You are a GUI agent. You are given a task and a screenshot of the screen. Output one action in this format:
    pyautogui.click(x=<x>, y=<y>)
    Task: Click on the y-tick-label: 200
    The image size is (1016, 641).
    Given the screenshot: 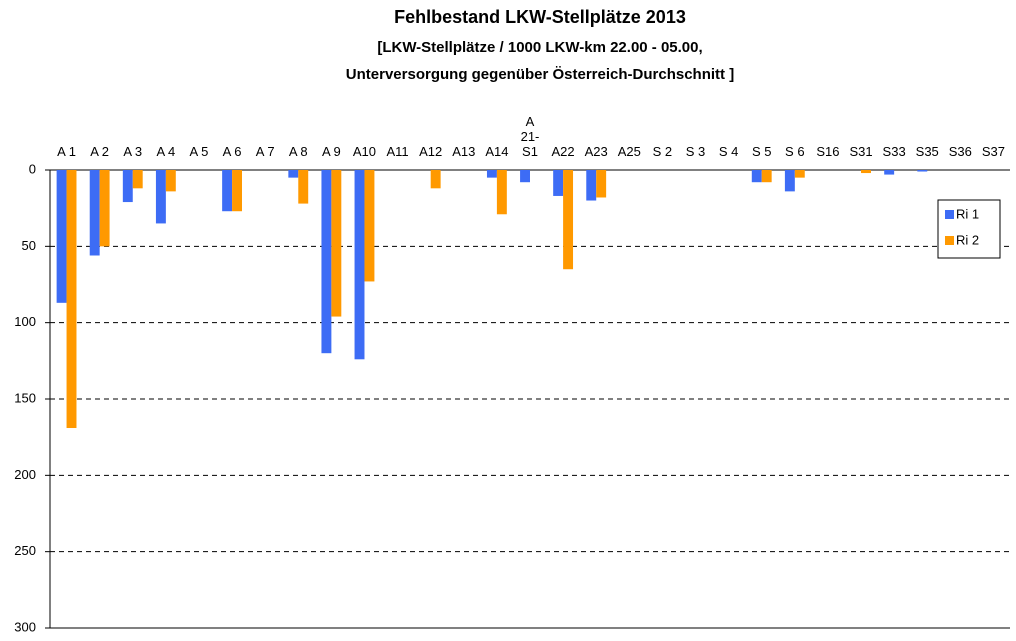 What is the action you would take?
    pyautogui.click(x=25, y=474)
    